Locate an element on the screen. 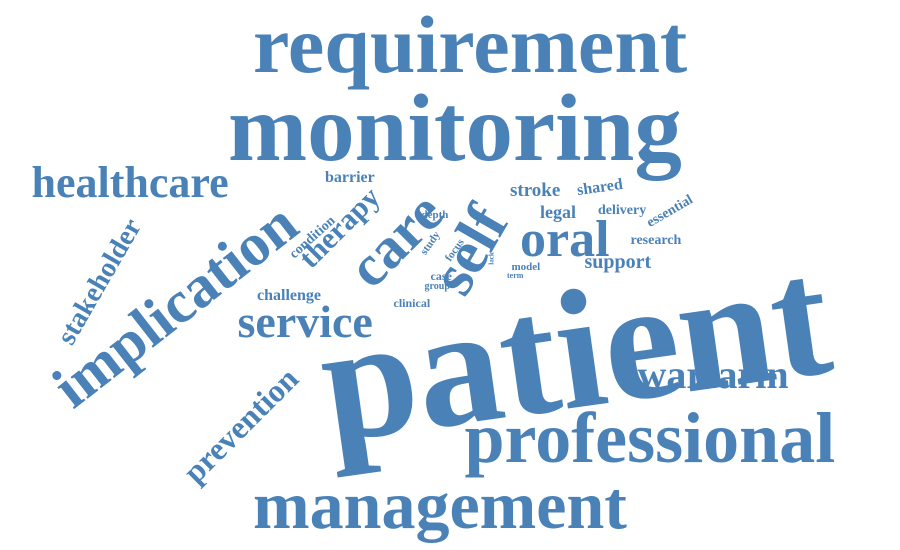 This screenshot has width=900, height=550. word-support: support is located at coordinates (618, 262).